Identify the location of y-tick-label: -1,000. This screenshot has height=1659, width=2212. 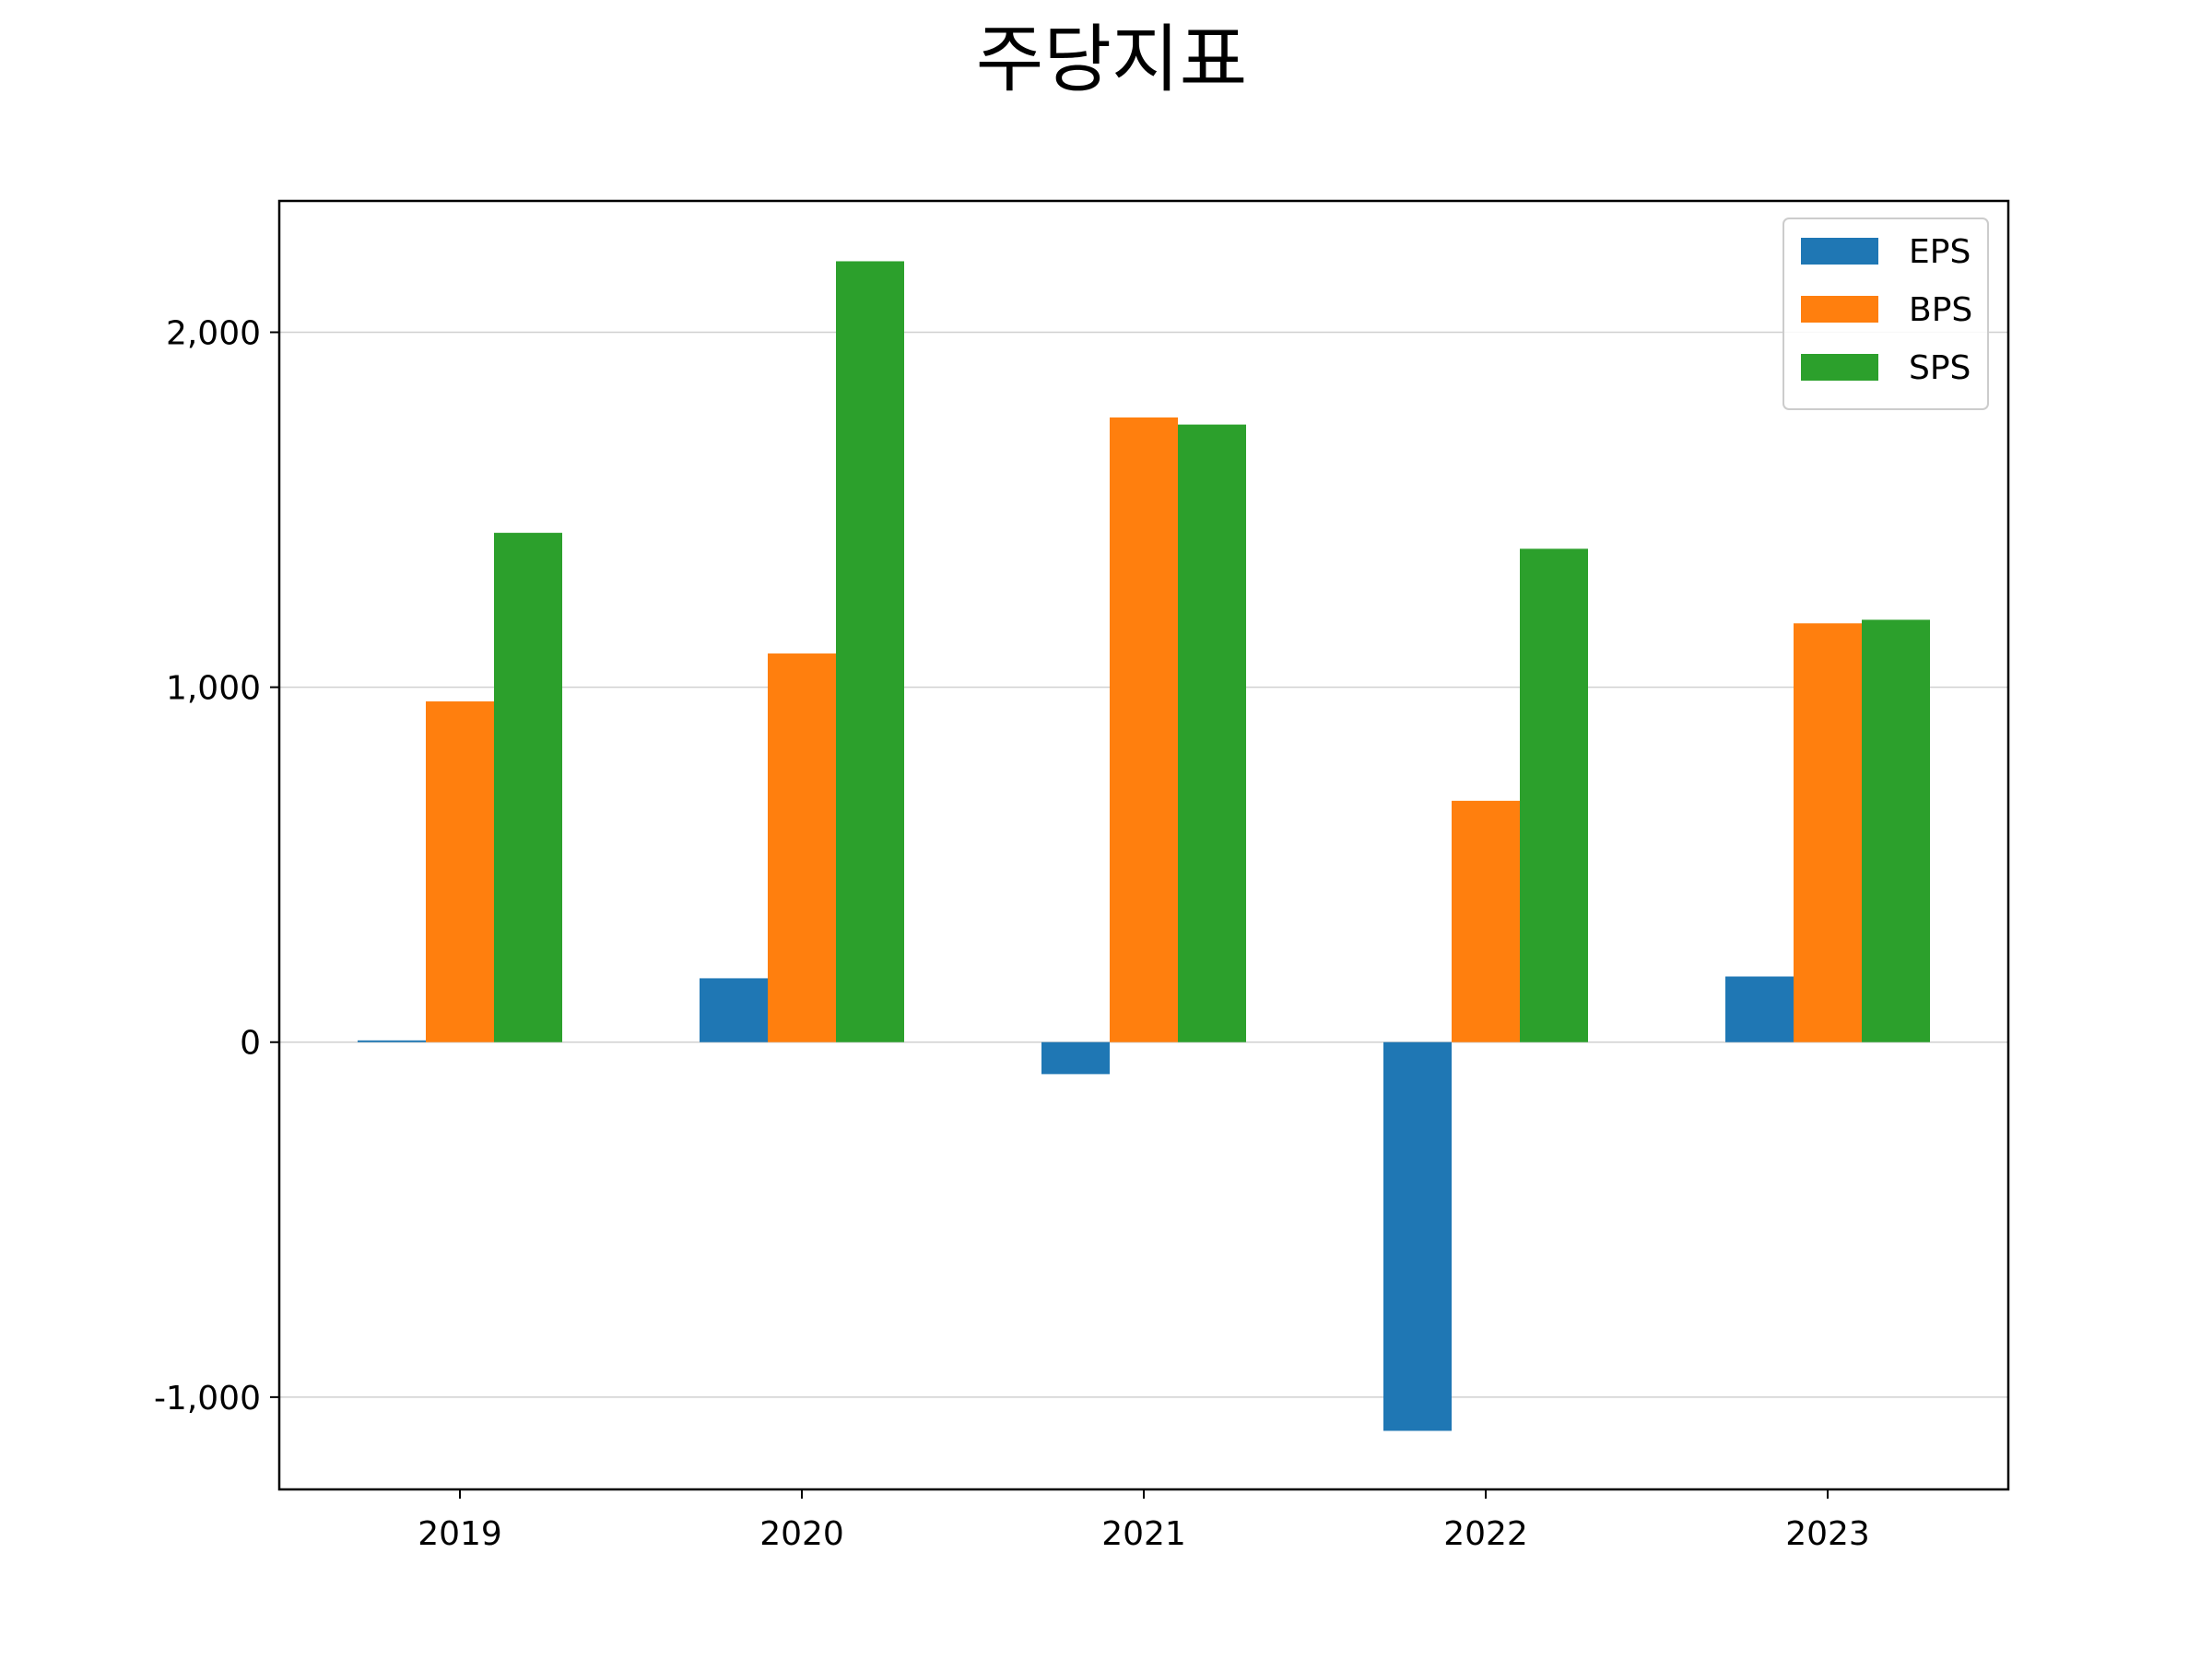
(207, 1399).